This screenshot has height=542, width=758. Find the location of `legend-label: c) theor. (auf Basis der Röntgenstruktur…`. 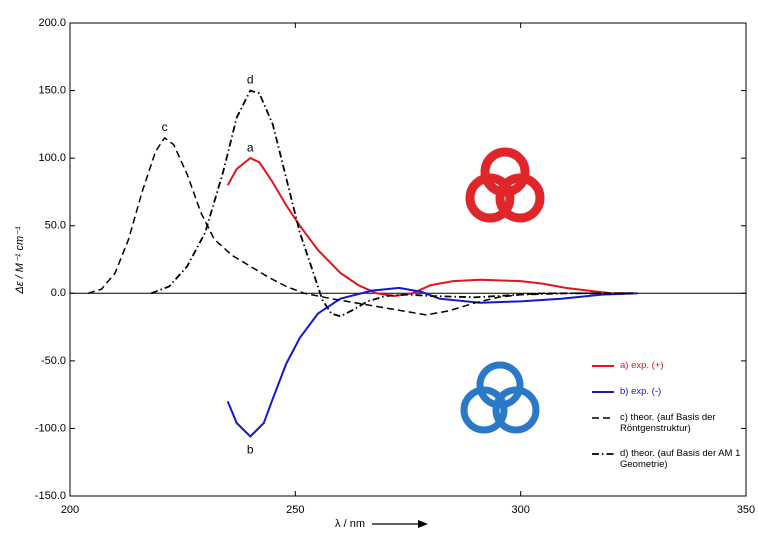

legend-label: c) theor. (auf Basis der Röntgenstruktur… is located at coordinates (668, 423).